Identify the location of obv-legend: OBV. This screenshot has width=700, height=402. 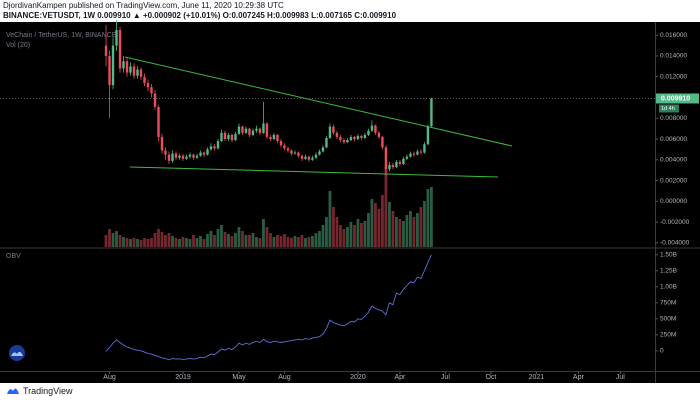
(13, 256).